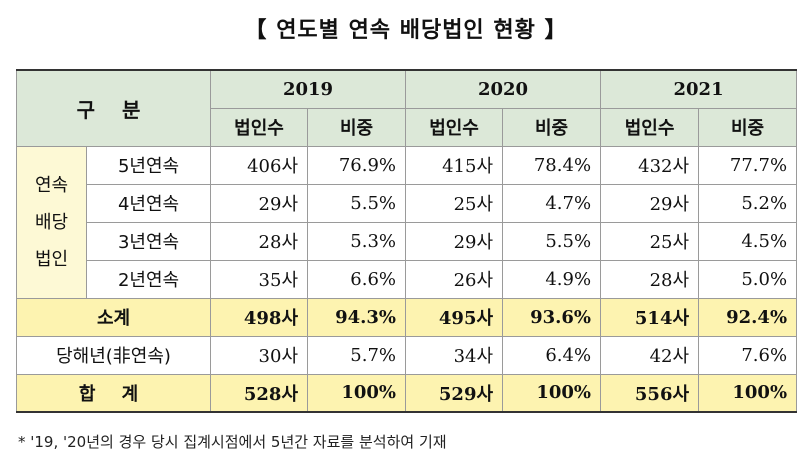 This screenshot has height=472, width=812. I want to click on cell-count: 26사, so click(454, 279).